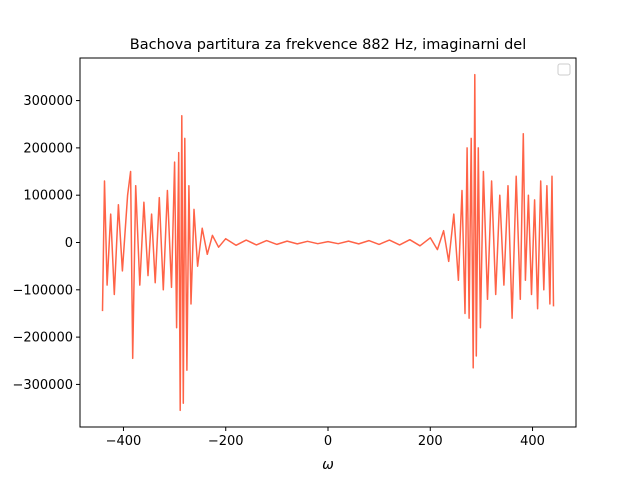 Image resolution: width=640 pixels, height=484 pixels. Describe the element at coordinates (430, 441) in the screenshot. I see `x-tick-label: 200` at that location.